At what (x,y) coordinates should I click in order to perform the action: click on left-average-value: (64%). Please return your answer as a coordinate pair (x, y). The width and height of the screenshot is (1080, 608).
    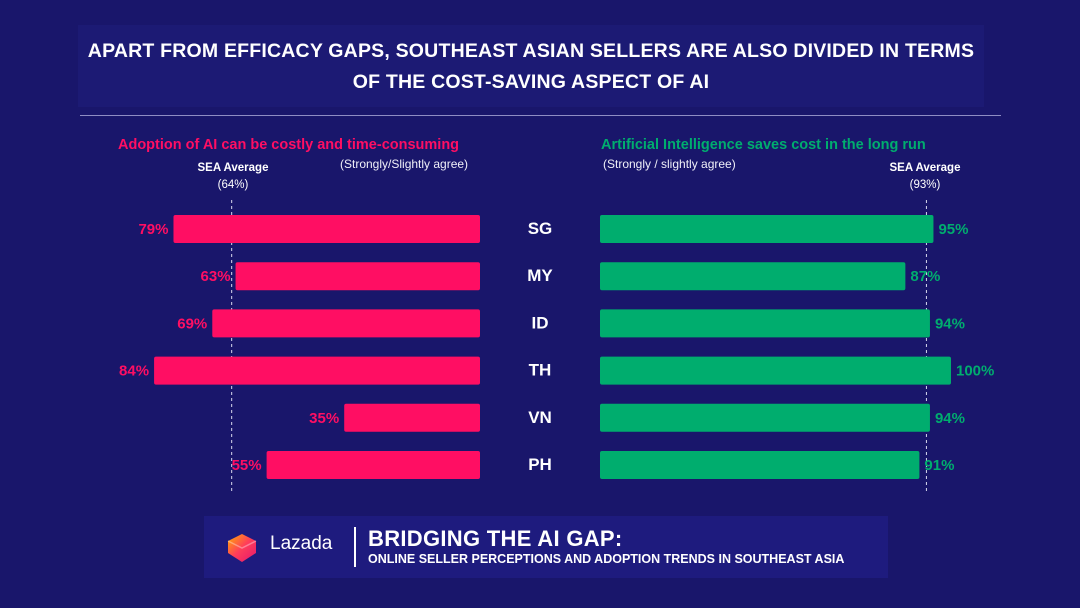
    Looking at the image, I should click on (233, 185).